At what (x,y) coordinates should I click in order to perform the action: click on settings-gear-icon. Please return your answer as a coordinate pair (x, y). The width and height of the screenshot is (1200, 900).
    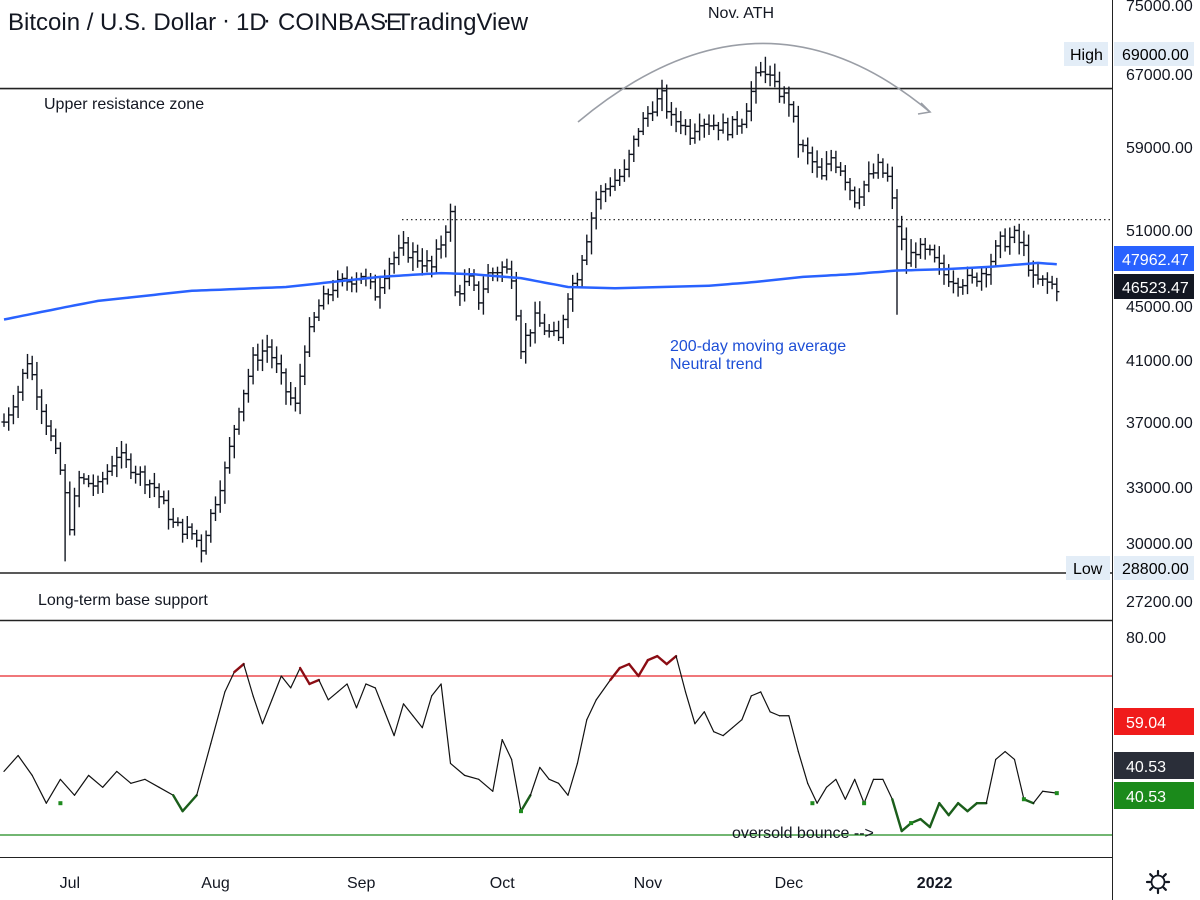
    Looking at the image, I should click on (1158, 882).